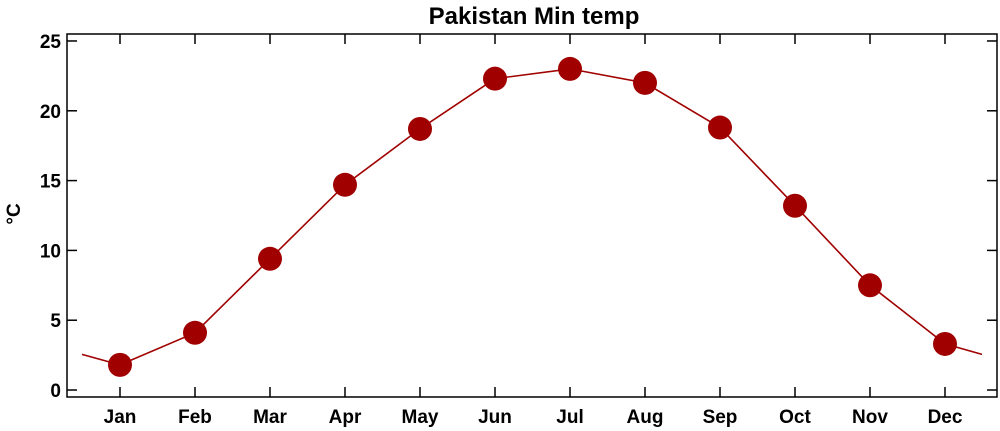 This screenshot has width=1000, height=431. What do you see at coordinates (870, 417) in the screenshot?
I see `x-tick-label: Nov` at bounding box center [870, 417].